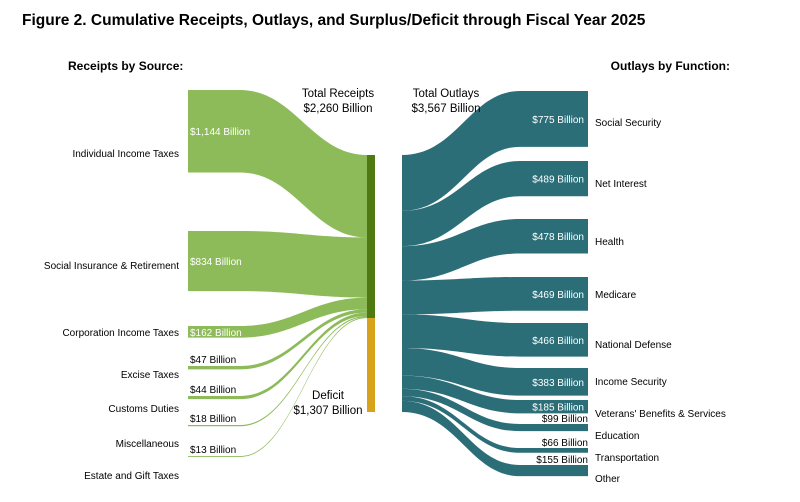 The width and height of the screenshot is (800, 502). What do you see at coordinates (125, 66) in the screenshot?
I see `receipts-header: Receipts by Source:` at bounding box center [125, 66].